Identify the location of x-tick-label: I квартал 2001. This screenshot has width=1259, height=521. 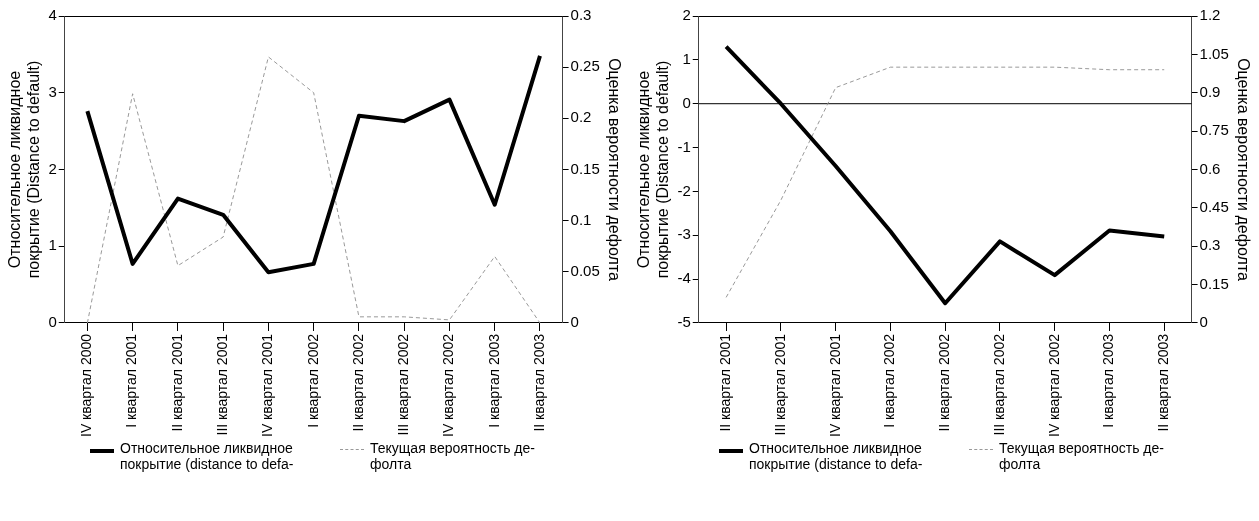
(131, 380).